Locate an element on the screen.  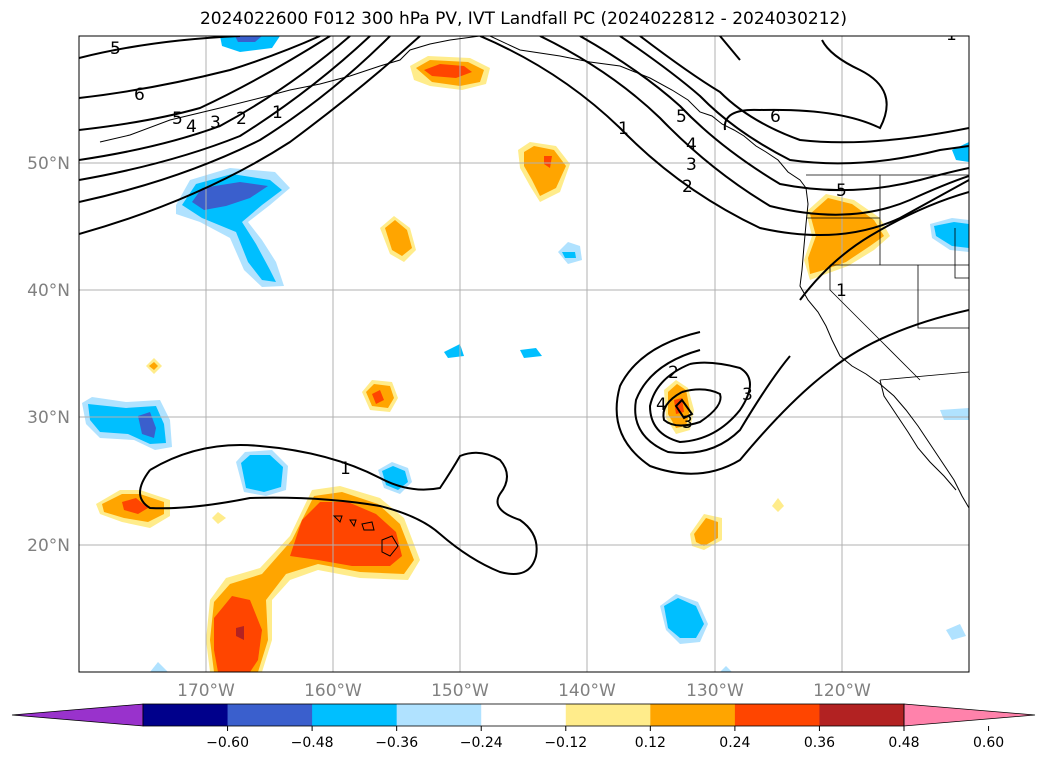
colorbar-tick-label: 0.12 is located at coordinates (650, 743).